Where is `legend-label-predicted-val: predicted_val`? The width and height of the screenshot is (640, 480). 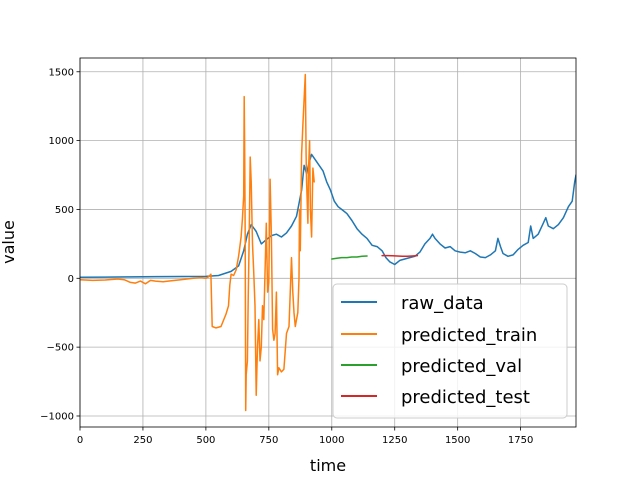
legend-label-predicted-val: predicted_val is located at coordinates (461, 366).